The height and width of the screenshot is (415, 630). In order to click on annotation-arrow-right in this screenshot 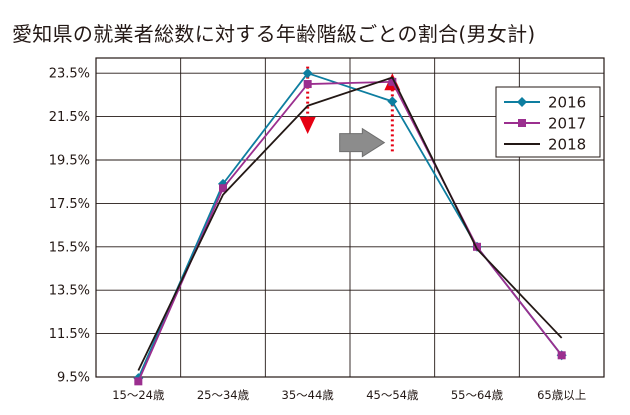, I will do `click(362, 142)`.